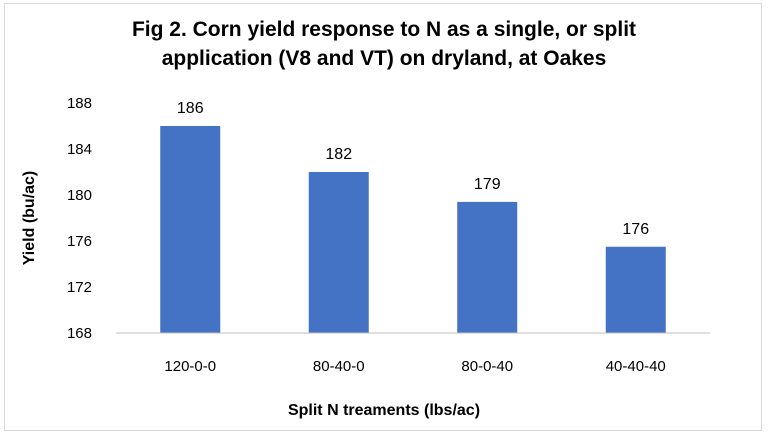 This screenshot has height=435, width=768. Describe the element at coordinates (487, 366) in the screenshot. I see `x-tick-label: 80-0-40` at that location.